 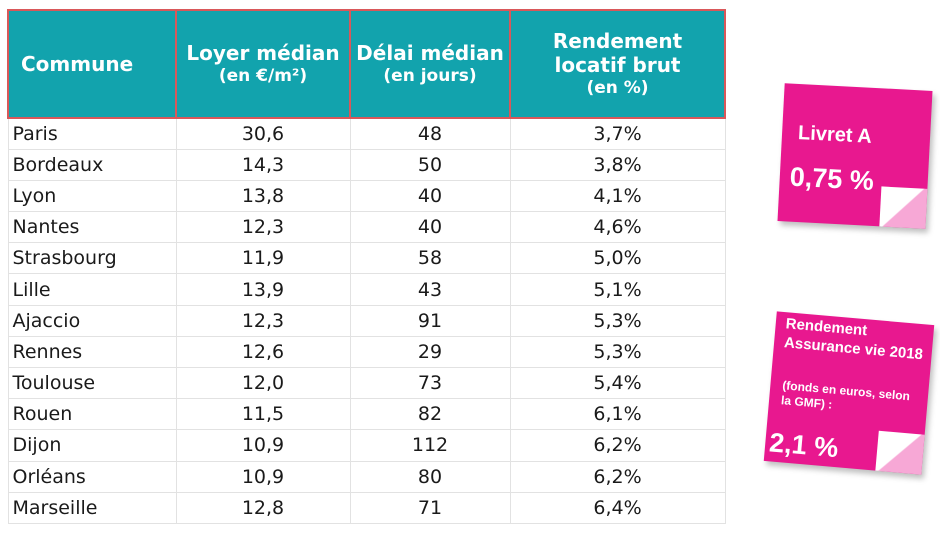 I want to click on cell-delai: 58, so click(x=430, y=258).